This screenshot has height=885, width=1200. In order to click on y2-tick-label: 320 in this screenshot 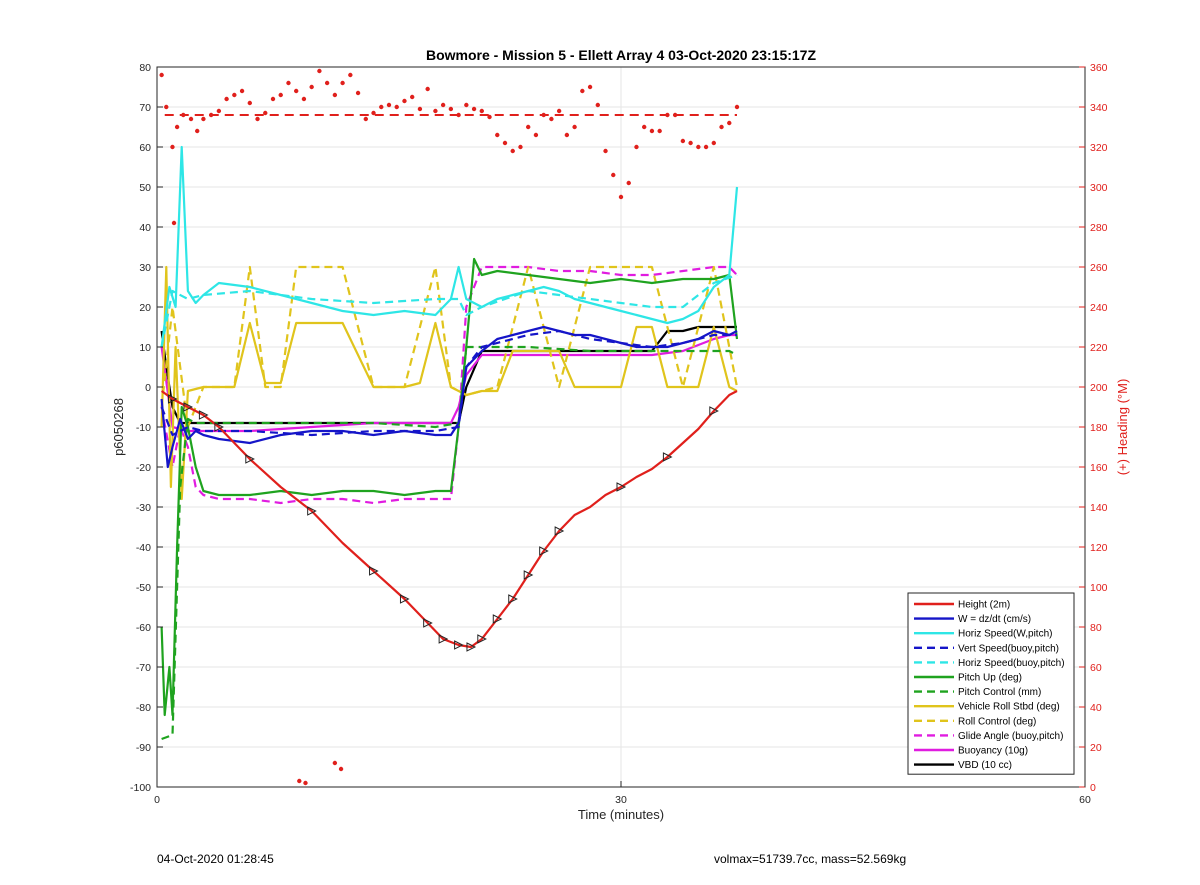, I will do `click(1099, 148)`.